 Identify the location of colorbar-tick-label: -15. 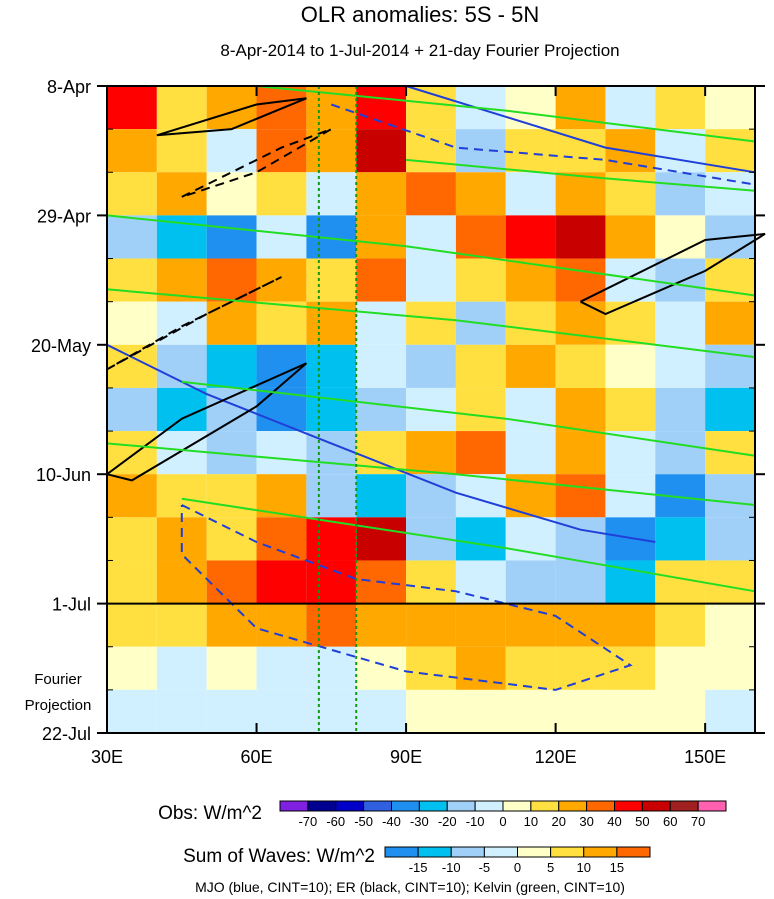
(418, 867).